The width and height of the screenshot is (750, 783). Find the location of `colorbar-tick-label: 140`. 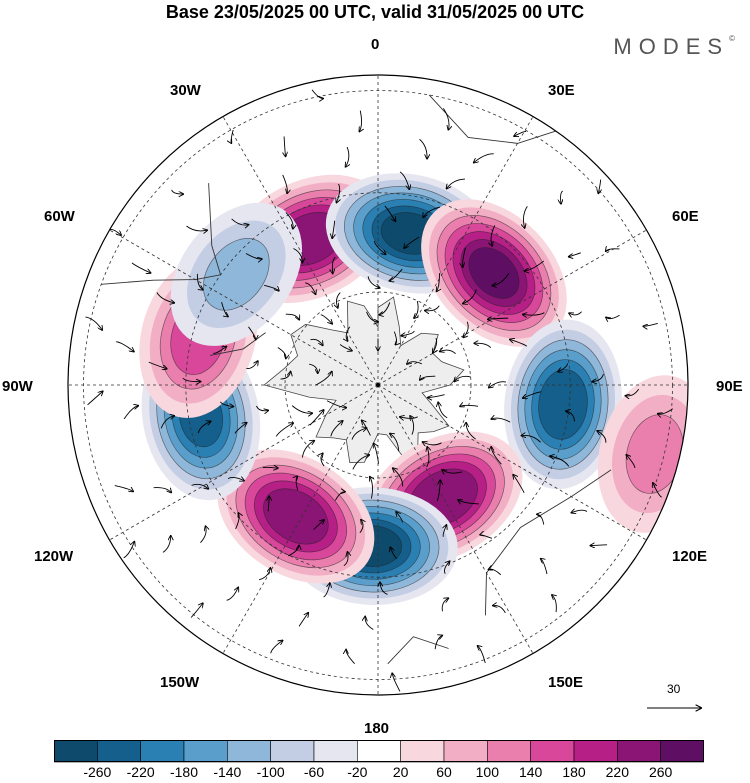

colorbar-tick-label: 140 is located at coordinates (530, 772).